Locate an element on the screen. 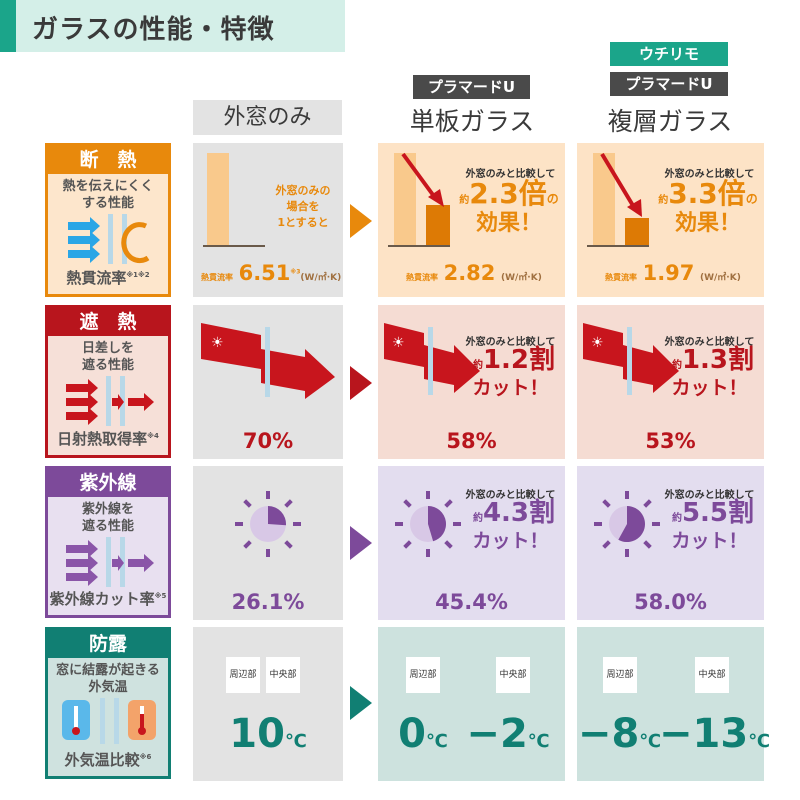 This screenshot has width=800, height=800. title-accent is located at coordinates (8, 26).